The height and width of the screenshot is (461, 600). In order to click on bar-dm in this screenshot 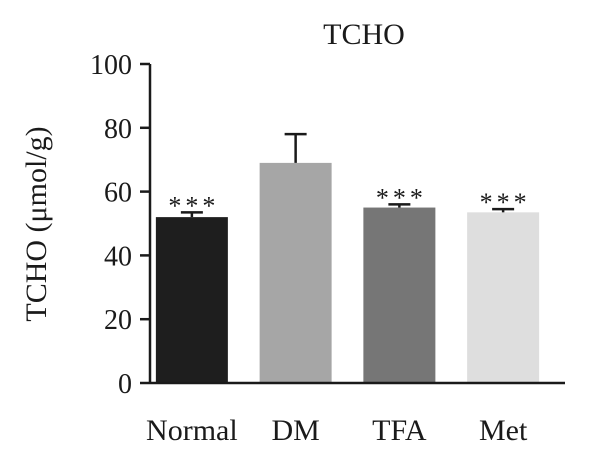, I will do `click(295, 272)`.